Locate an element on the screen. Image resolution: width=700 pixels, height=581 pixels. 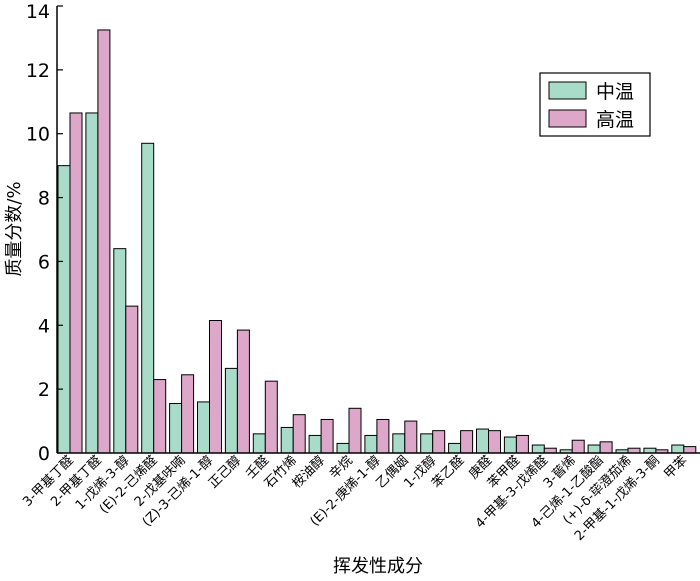
y-tick-label: 8 is located at coordinates (44, 199).